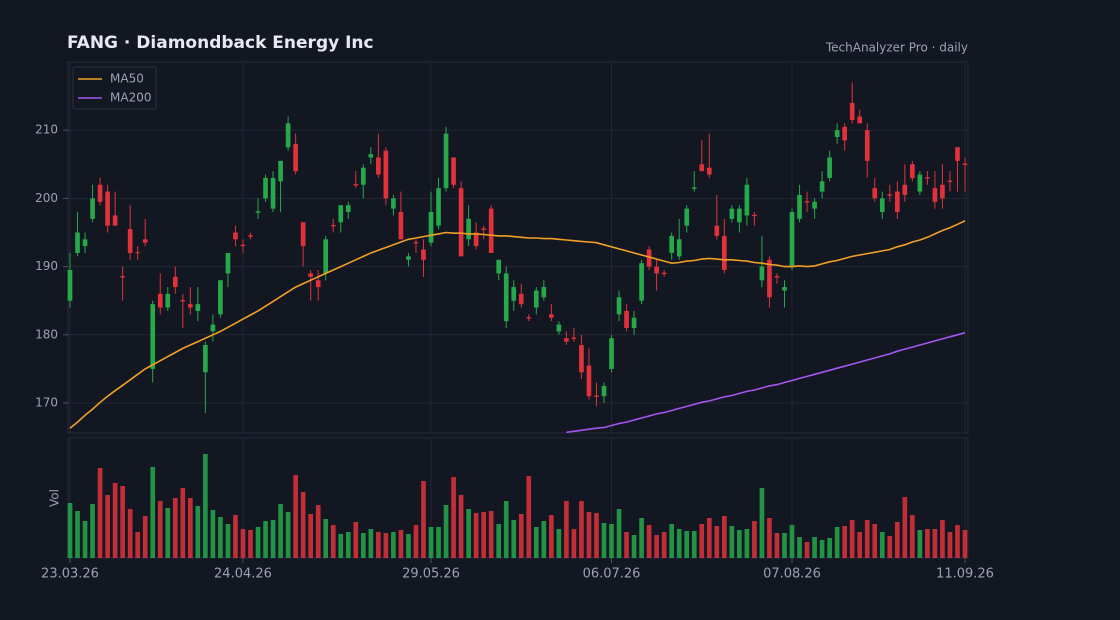  Describe the element at coordinates (130, 98) in the screenshot. I see `legend-label: MA200` at that location.